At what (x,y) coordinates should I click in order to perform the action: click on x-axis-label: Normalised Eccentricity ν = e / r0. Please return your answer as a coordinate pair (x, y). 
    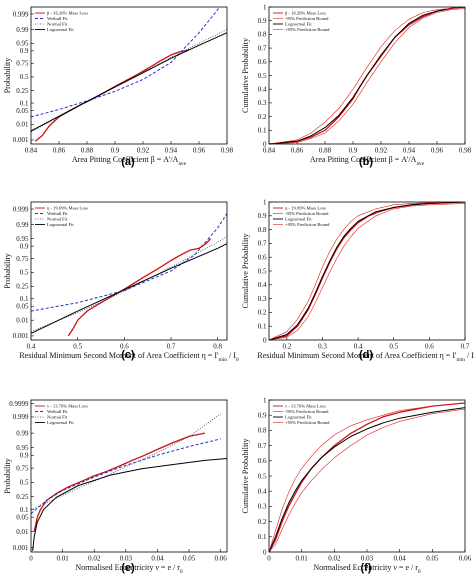
    Looking at the image, I should click on (367, 569).